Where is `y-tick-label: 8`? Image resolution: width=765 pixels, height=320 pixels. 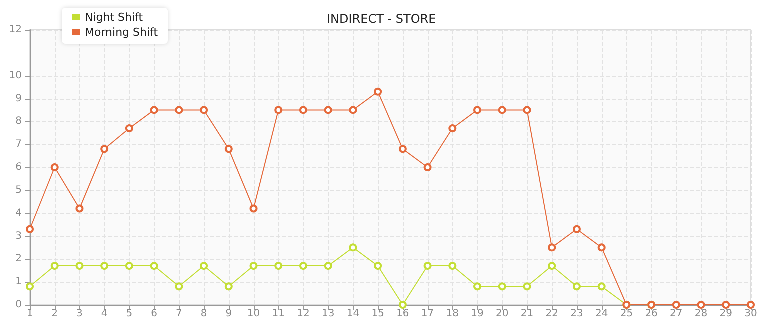
y-tick-label: 8 is located at coordinates (19, 122).